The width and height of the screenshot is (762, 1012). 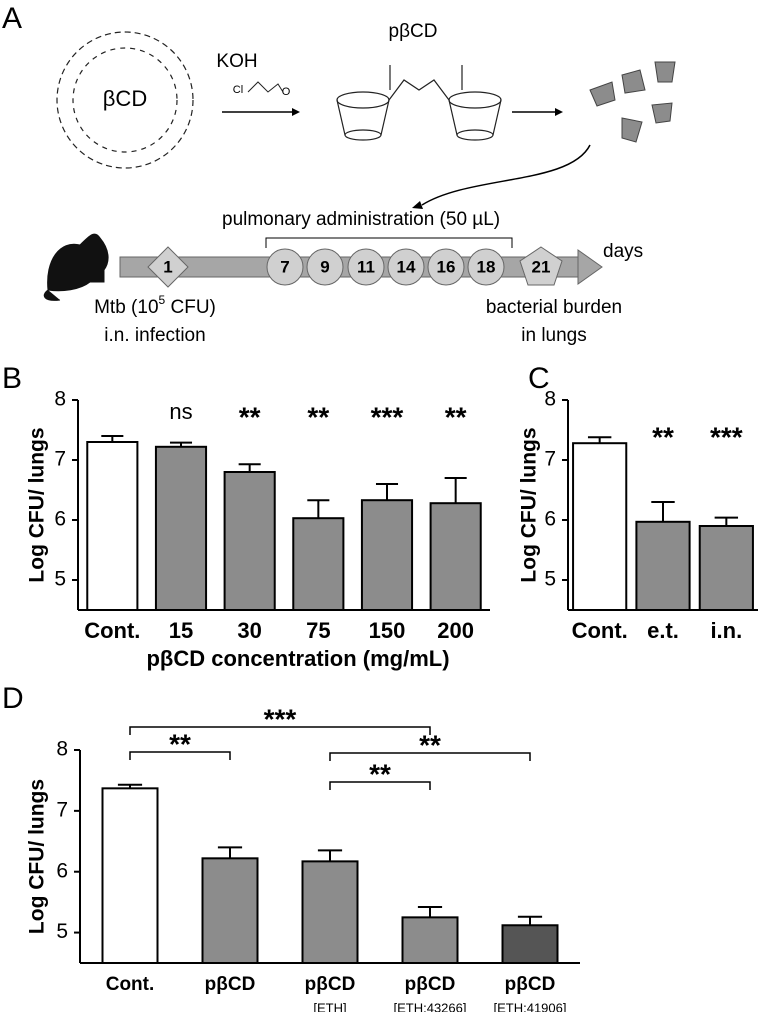 What do you see at coordinates (539, 378) in the screenshot?
I see `panel-label: C` at bounding box center [539, 378].